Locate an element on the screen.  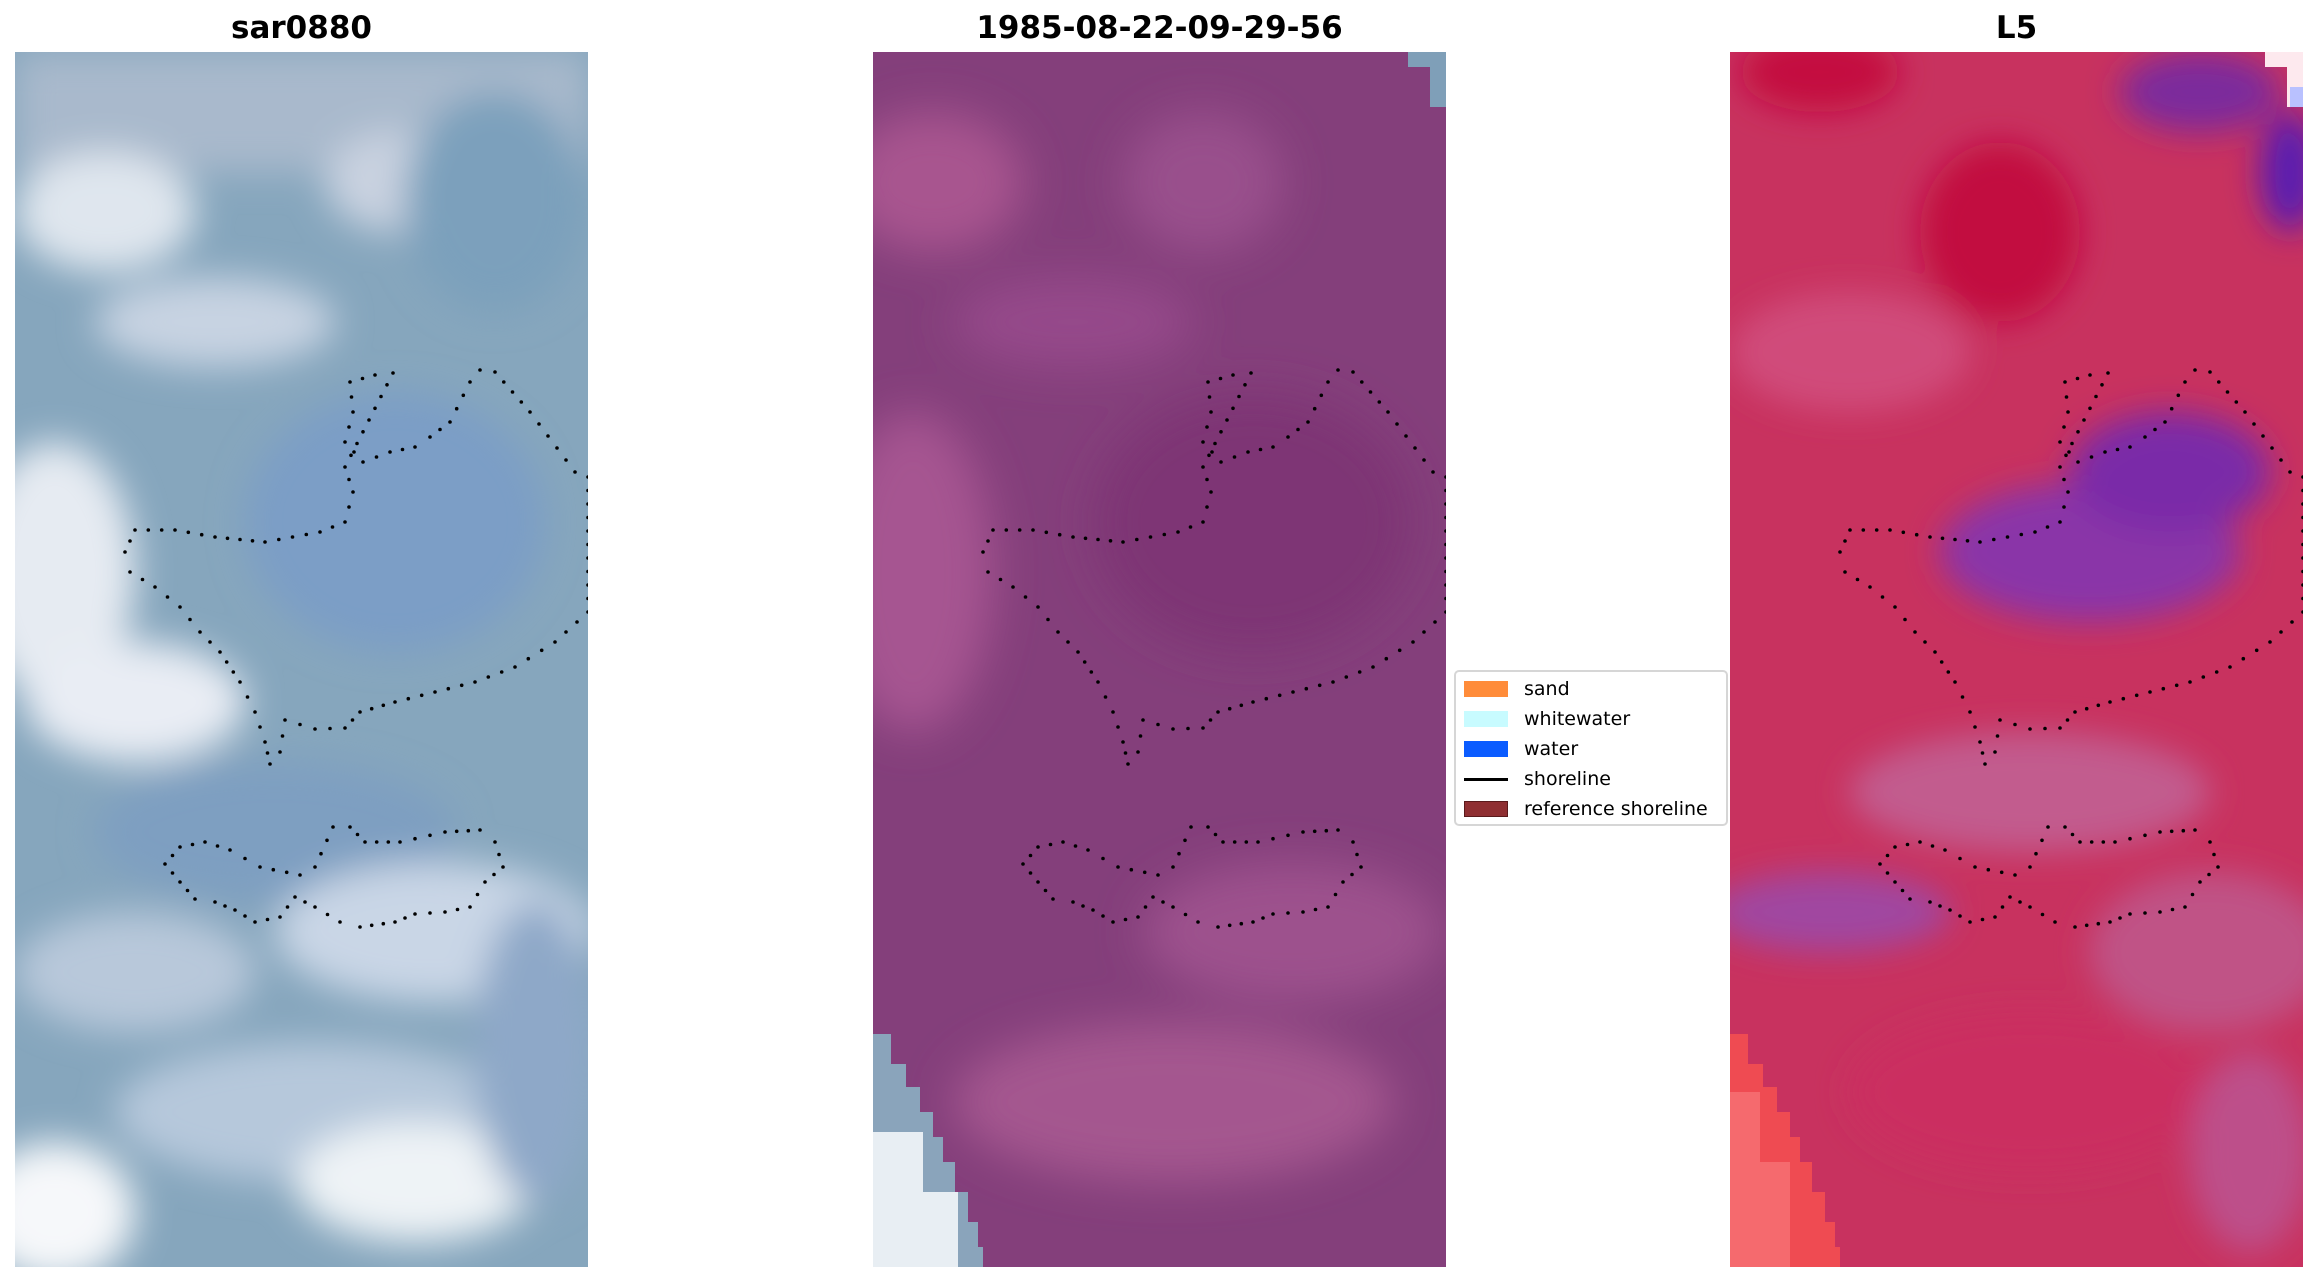
shoreline-dots-rgb is located at coordinates (355, 648).